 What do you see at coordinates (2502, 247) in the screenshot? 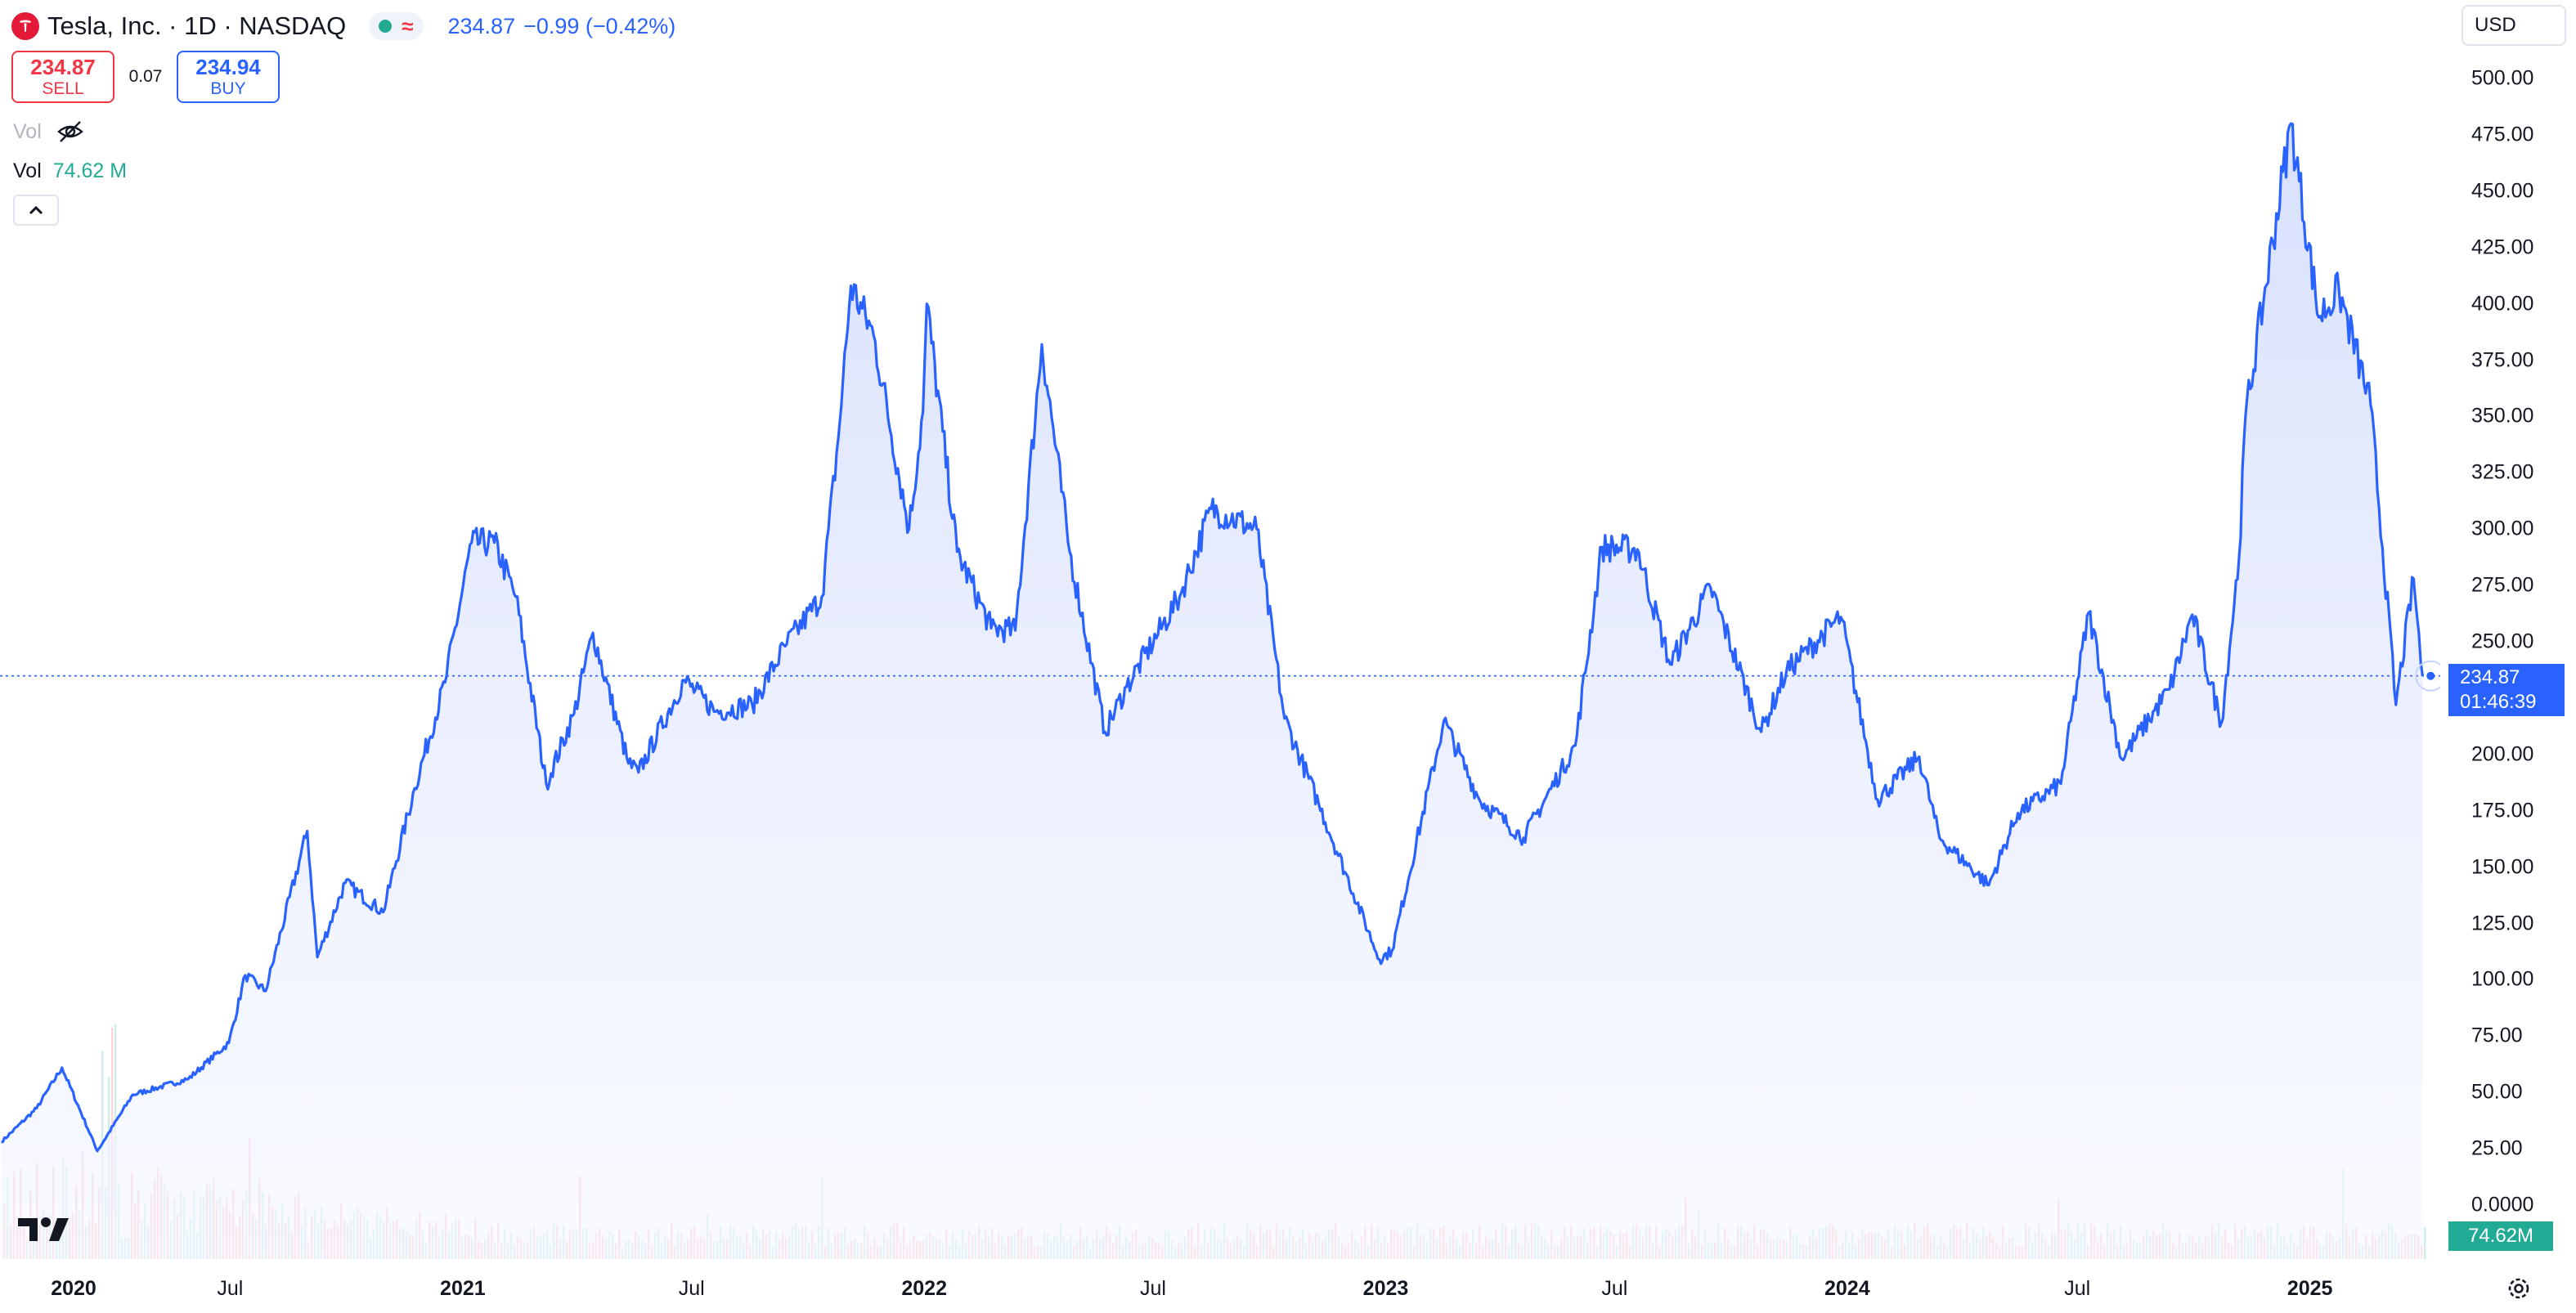
I see `price-tick-label: 425.00` at bounding box center [2502, 247].